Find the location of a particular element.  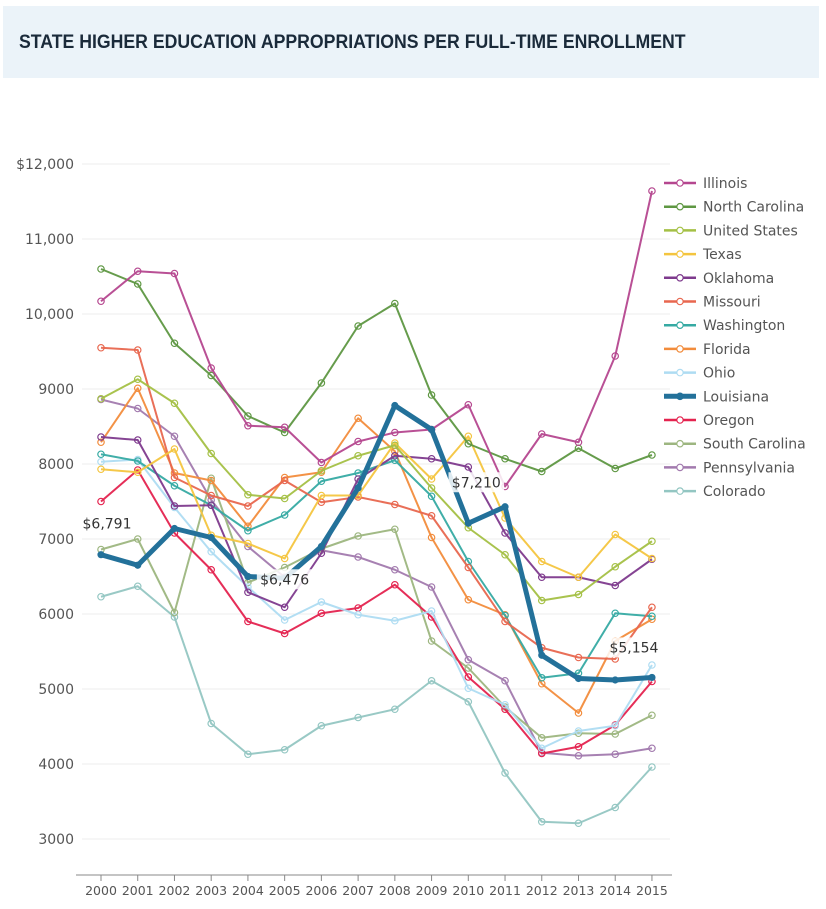

legend-item: Washington is located at coordinates (724, 326).